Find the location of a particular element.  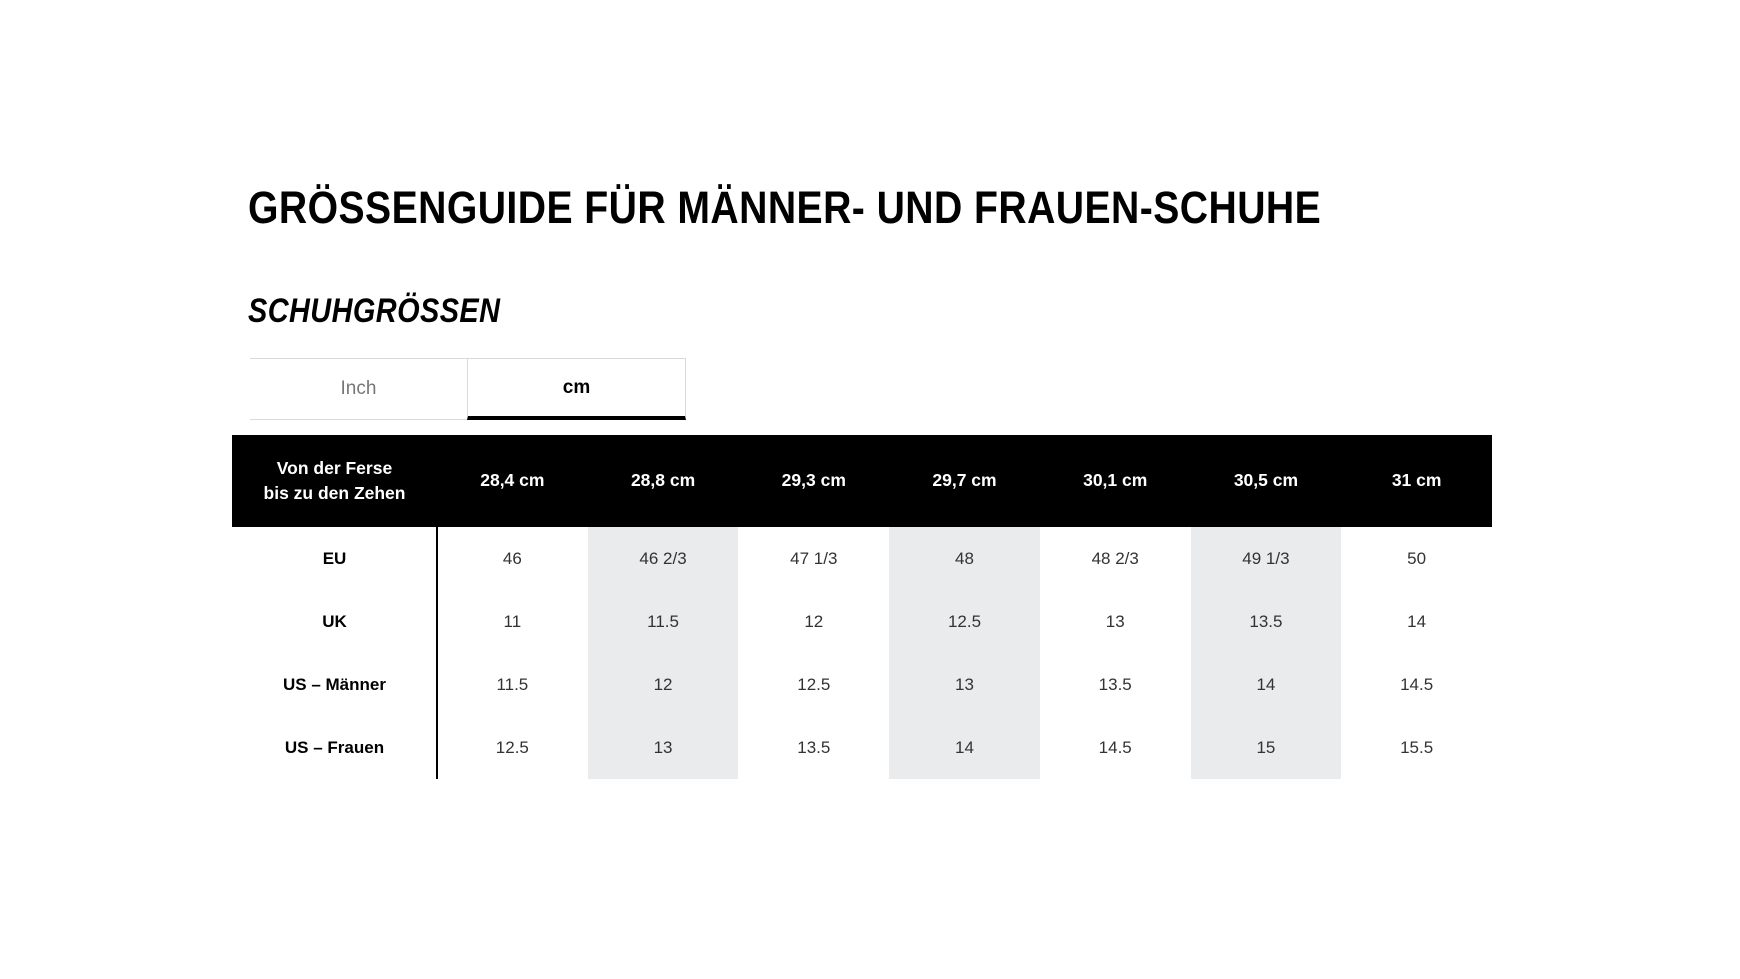

tab-inch: Inch is located at coordinates (358, 389).